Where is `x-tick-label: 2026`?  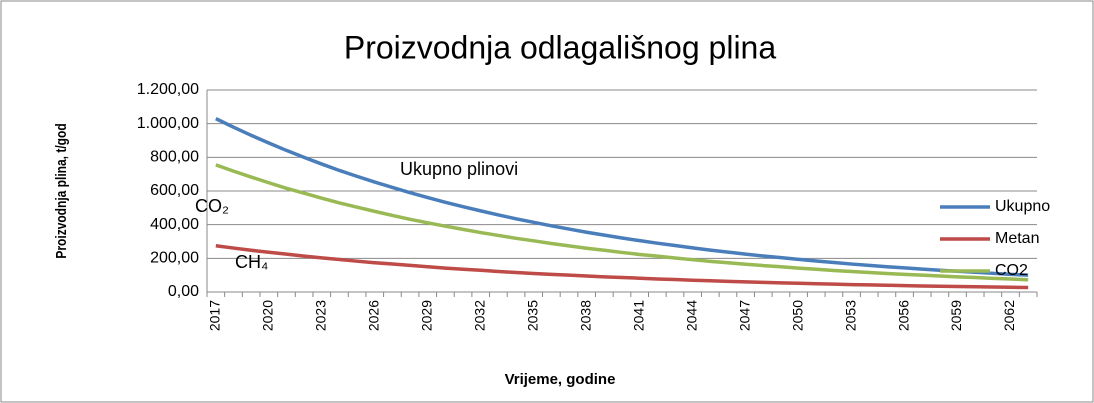
x-tick-label: 2026 is located at coordinates (373, 315).